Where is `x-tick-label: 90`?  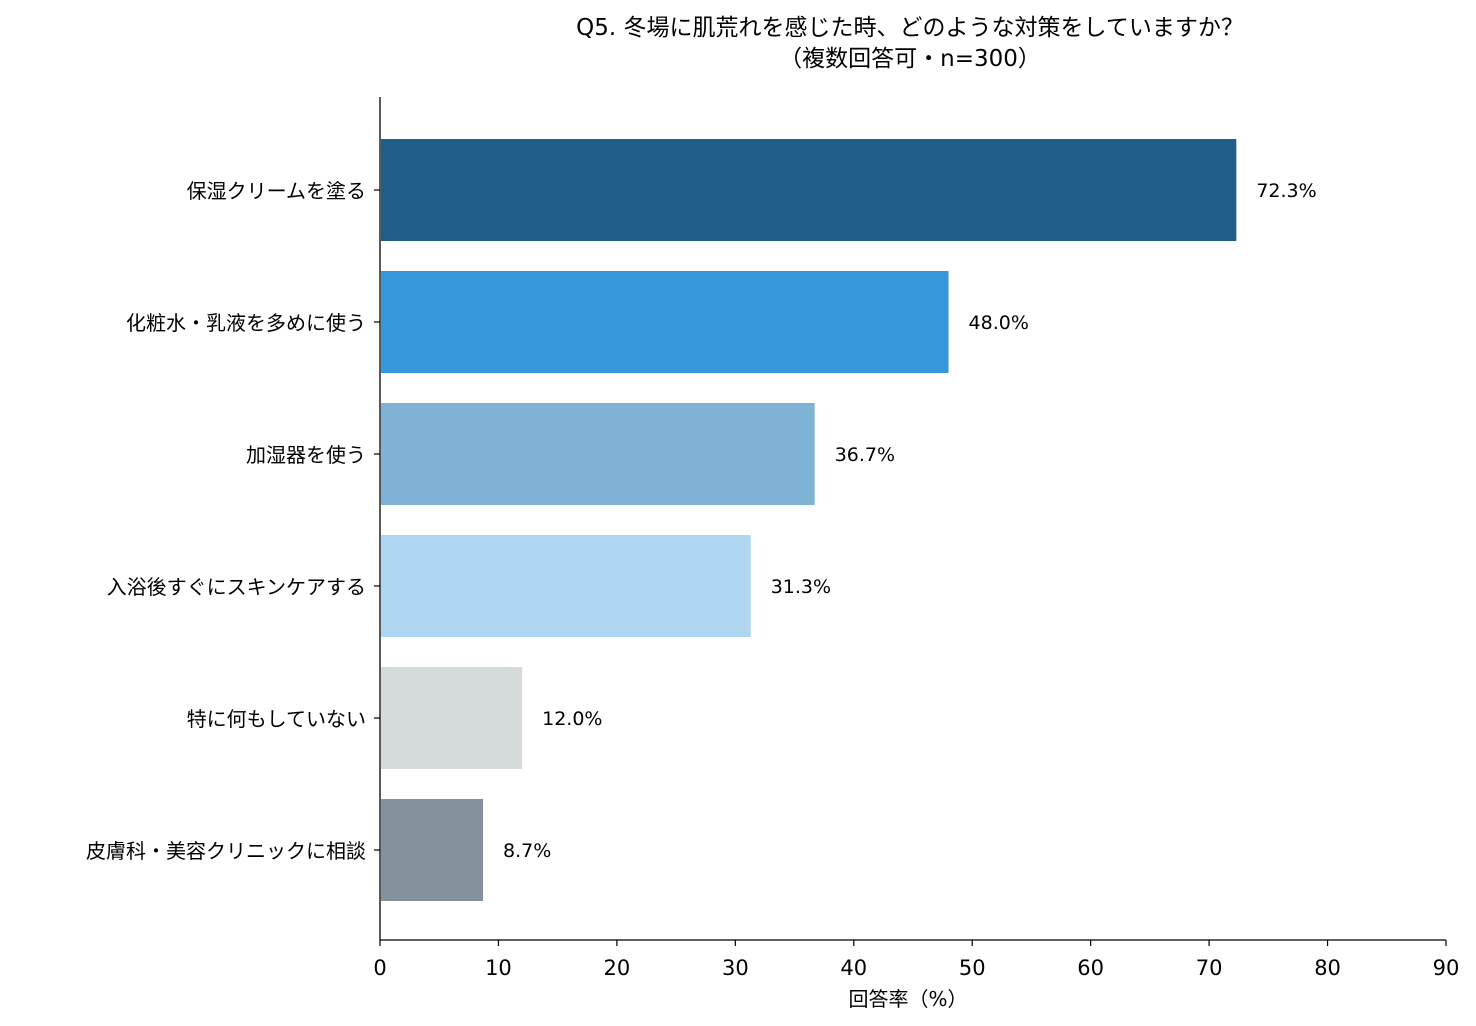 x-tick-label: 90 is located at coordinates (1446, 968).